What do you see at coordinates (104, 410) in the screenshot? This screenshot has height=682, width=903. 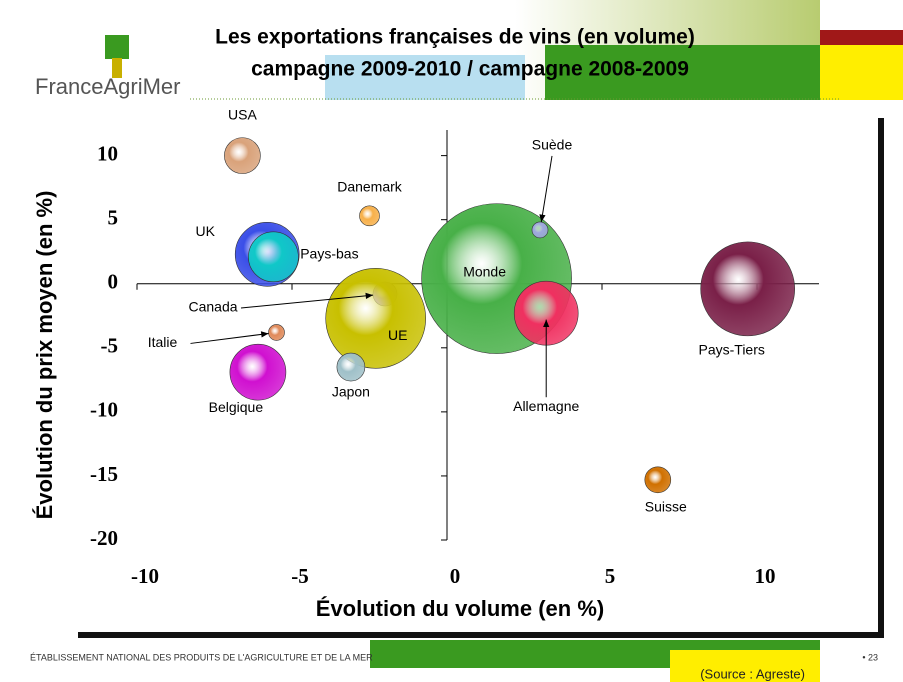 I see `y-tick-label: -10` at bounding box center [104, 410].